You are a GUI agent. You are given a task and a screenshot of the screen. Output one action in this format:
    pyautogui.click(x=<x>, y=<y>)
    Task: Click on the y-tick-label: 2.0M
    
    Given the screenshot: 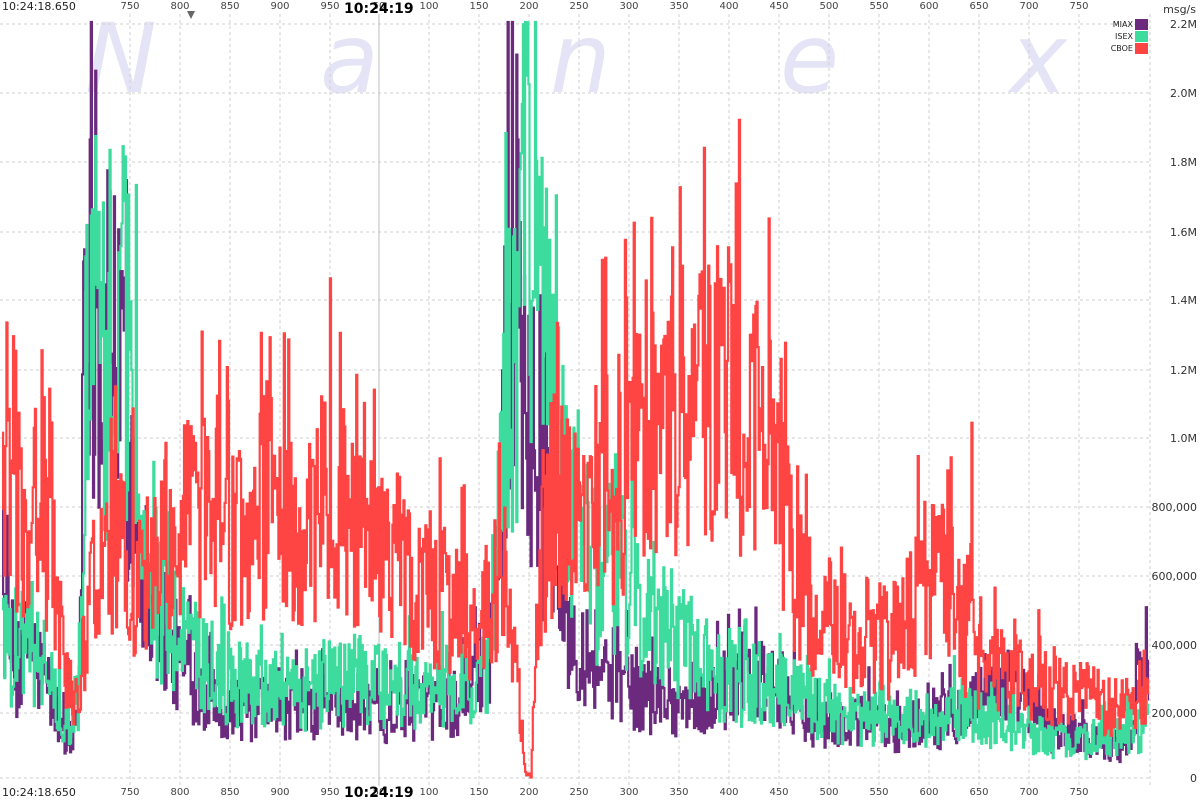 What is the action you would take?
    pyautogui.click(x=1183, y=93)
    